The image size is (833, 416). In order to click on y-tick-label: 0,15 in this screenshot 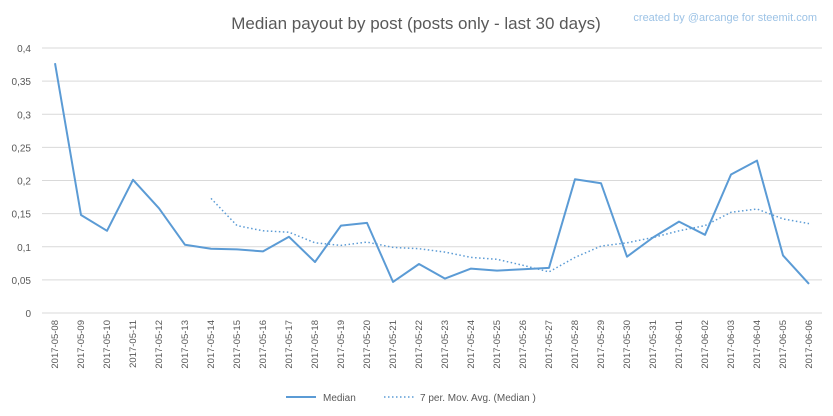, I will do `click(22, 215)`.